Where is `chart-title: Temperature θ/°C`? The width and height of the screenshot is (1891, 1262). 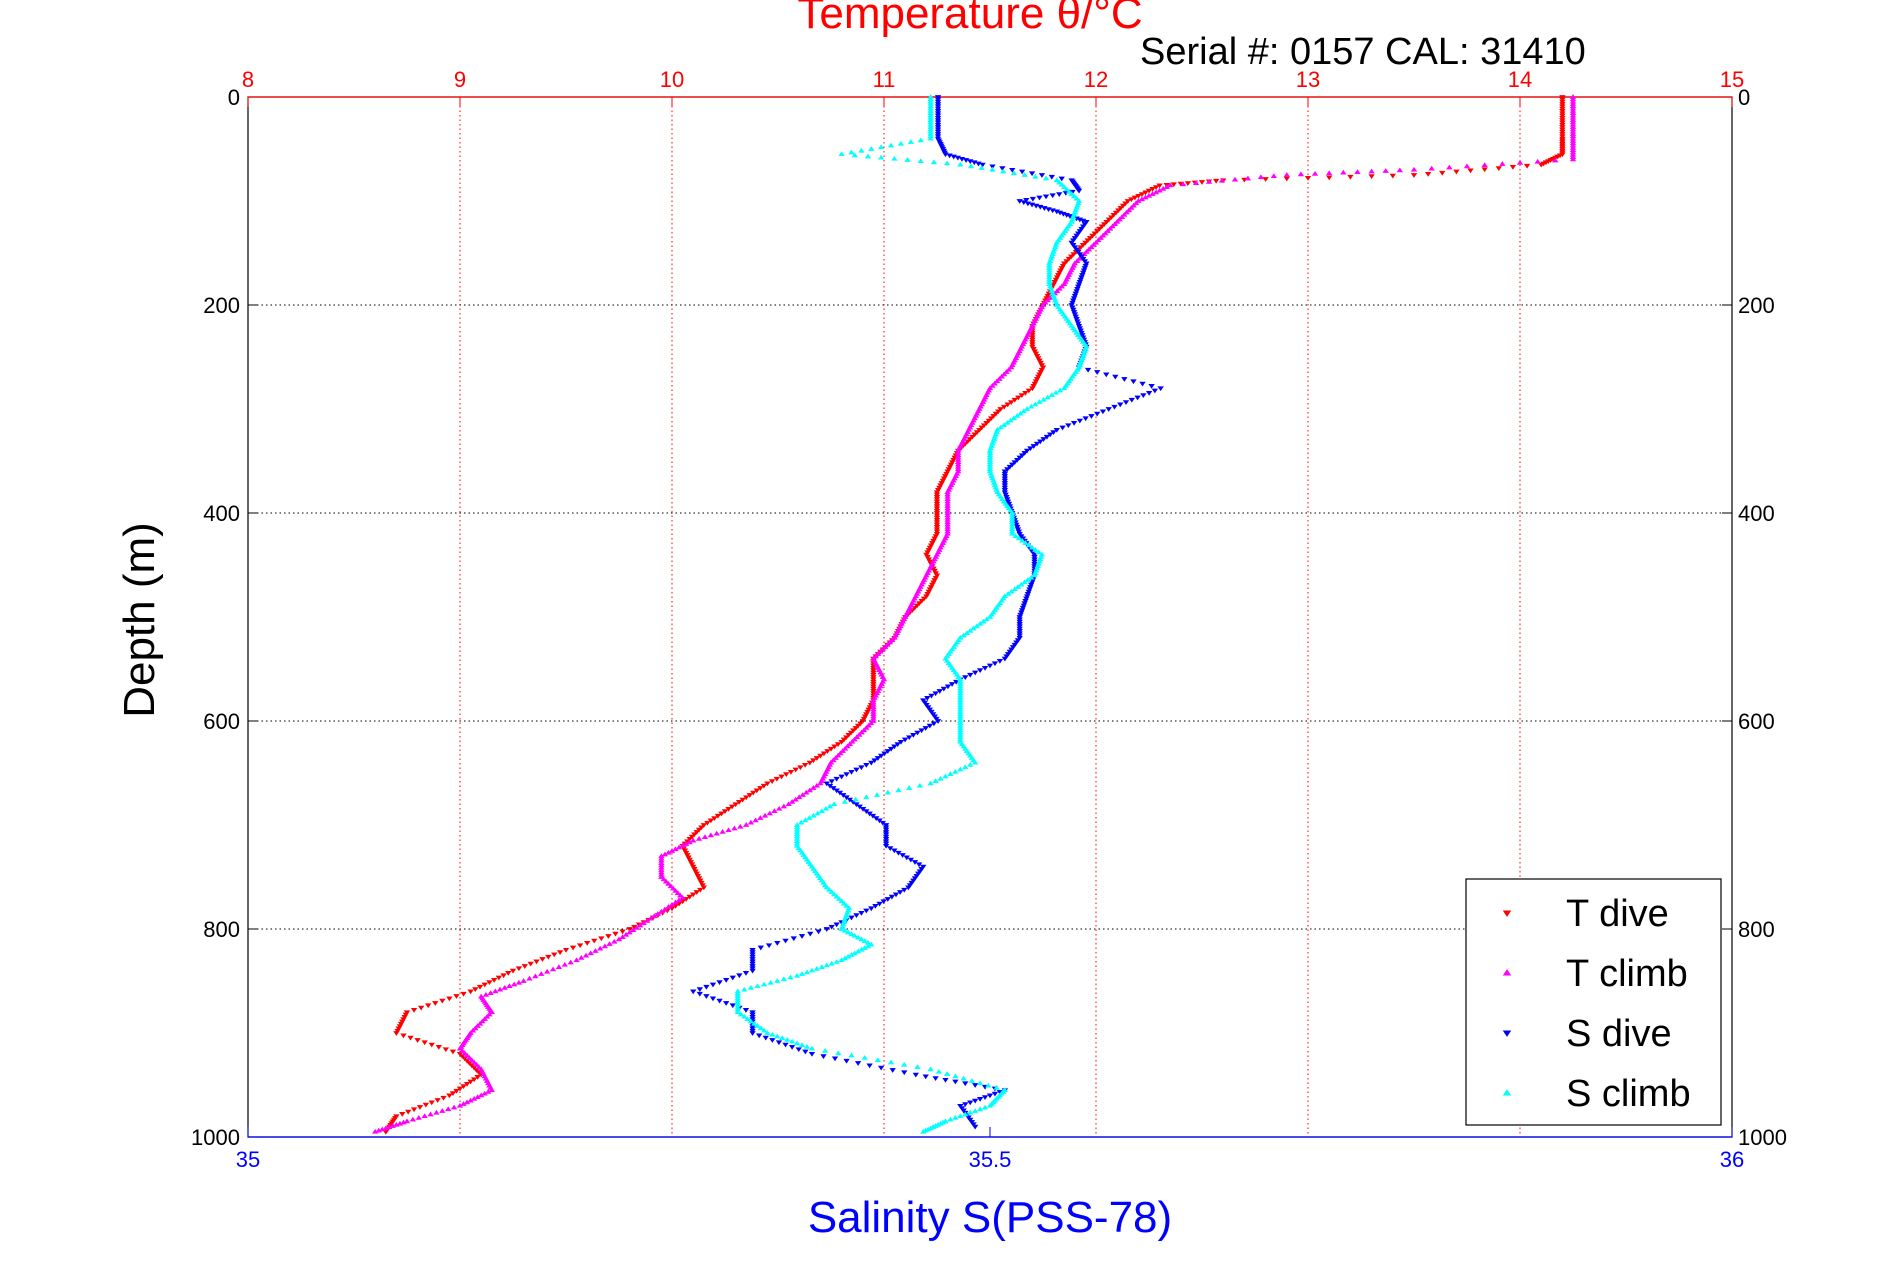 chart-title: Temperature θ/°C is located at coordinates (969, 19).